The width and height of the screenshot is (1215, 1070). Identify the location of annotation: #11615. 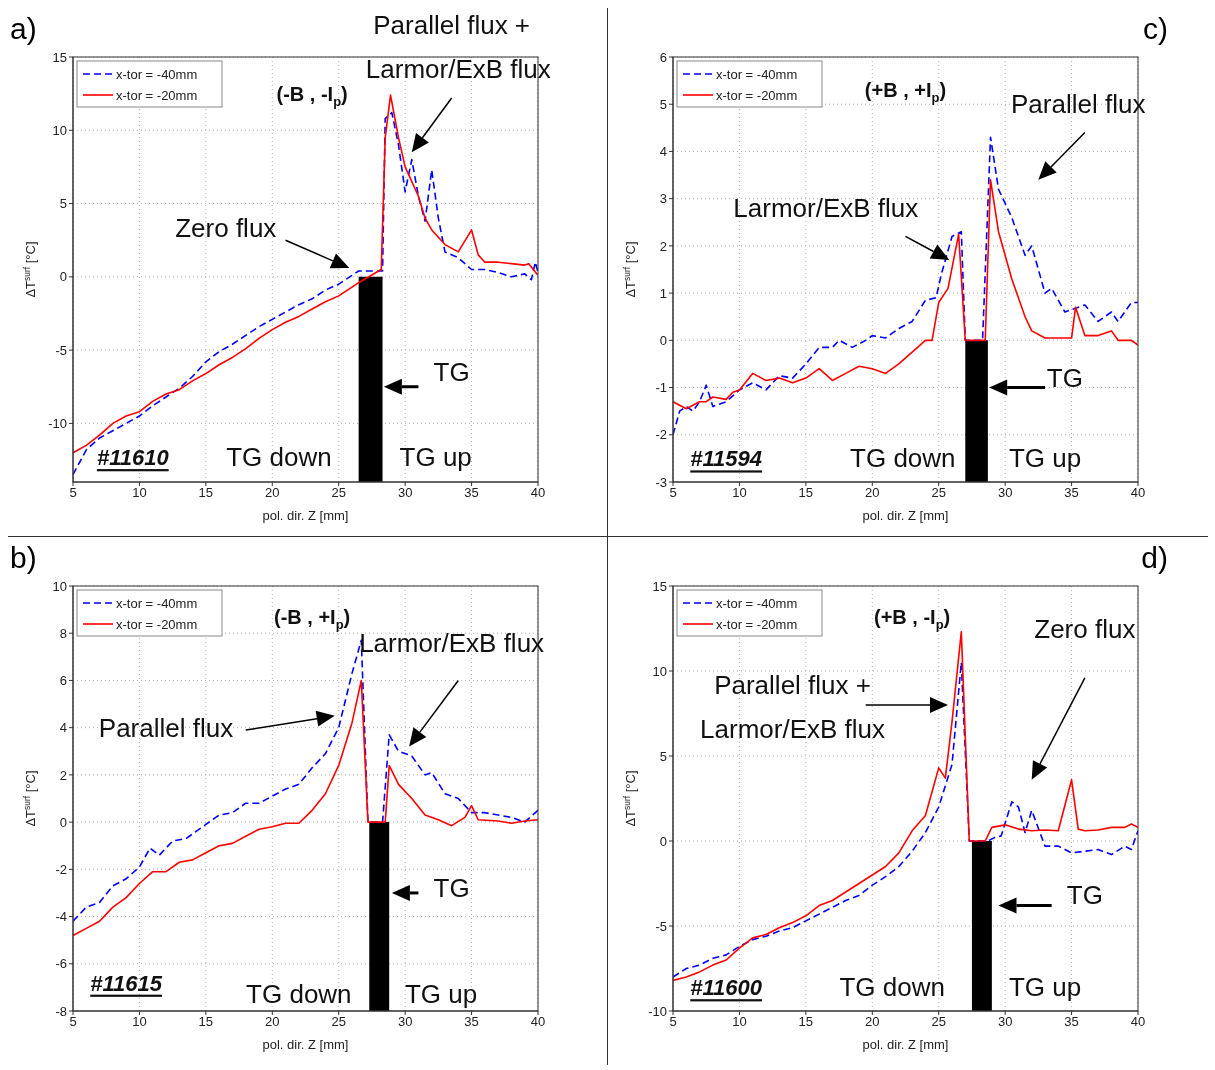
(126, 983).